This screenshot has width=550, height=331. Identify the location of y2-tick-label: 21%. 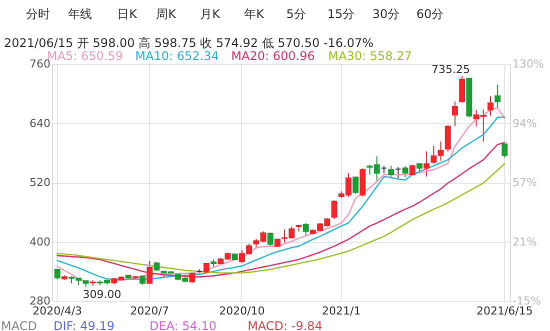
(524, 241).